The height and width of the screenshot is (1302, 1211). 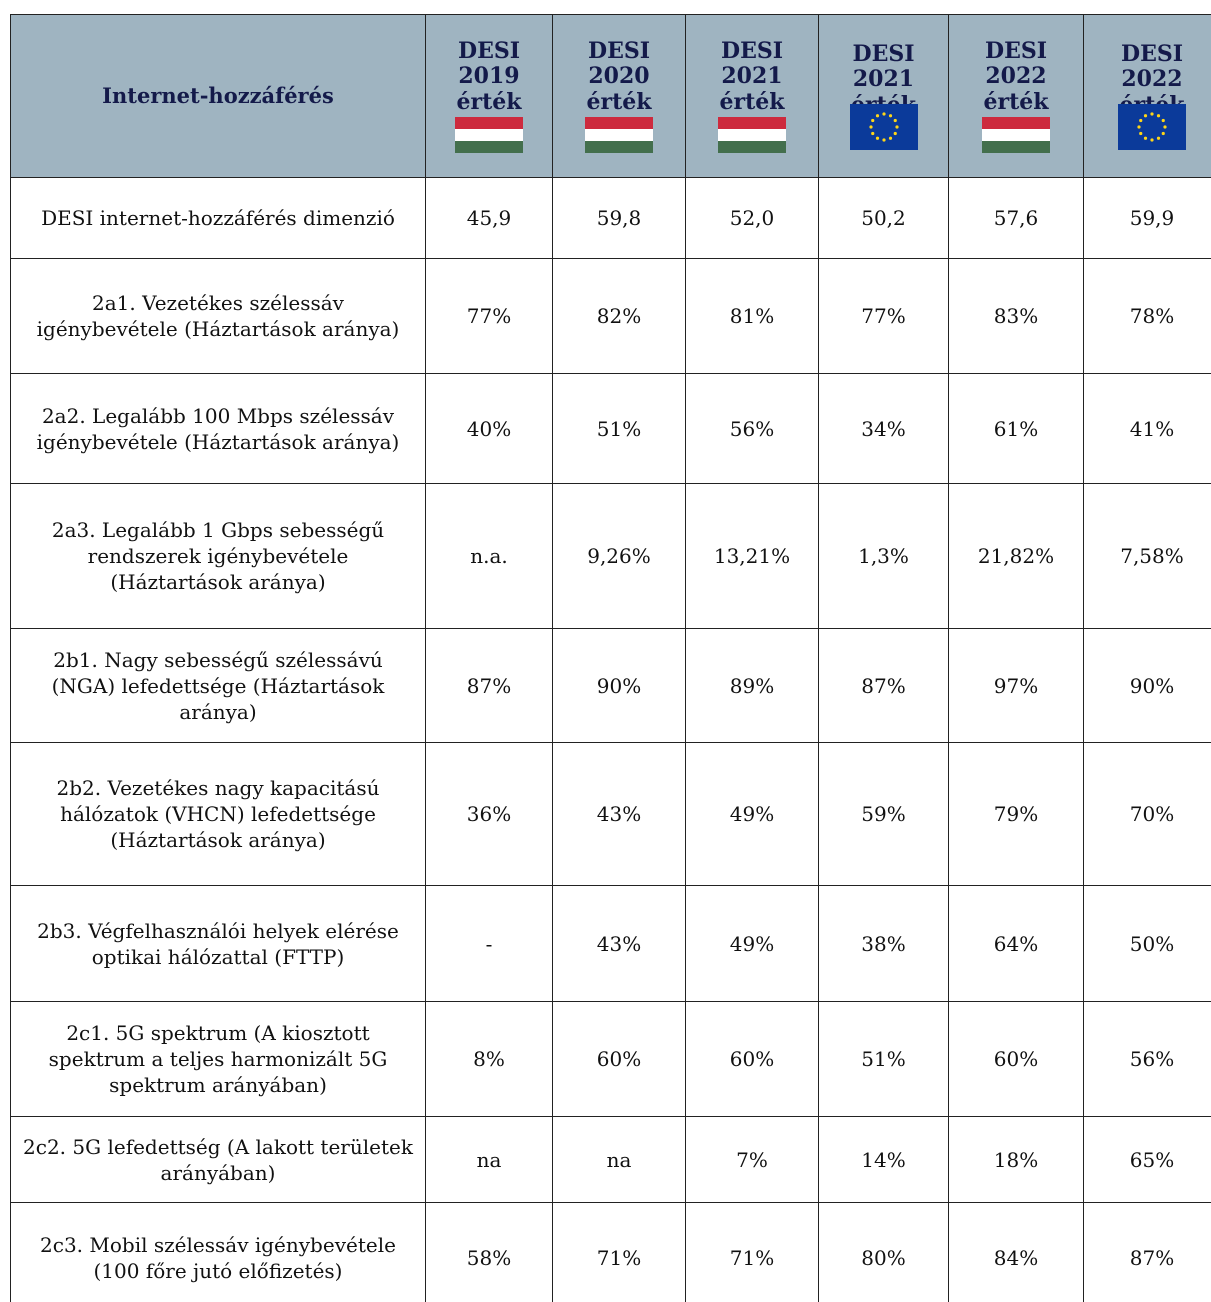 What do you see at coordinates (489, 76) in the screenshot?
I see `header-line: 2019` at bounding box center [489, 76].